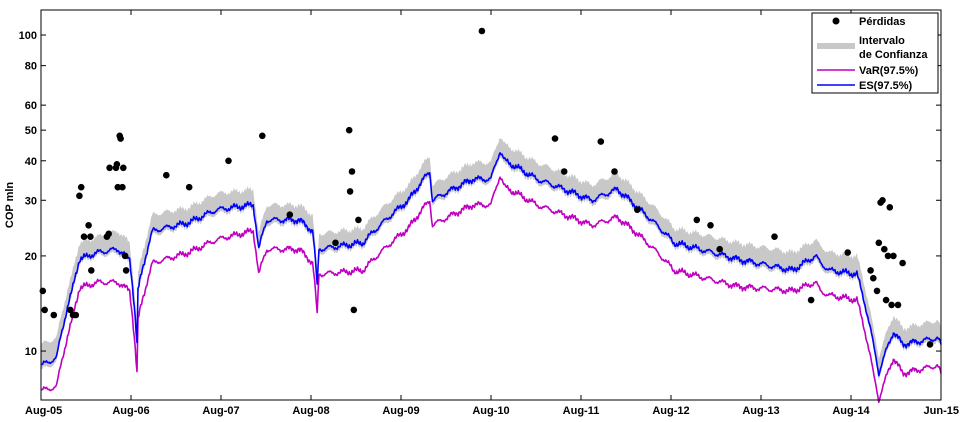 This screenshot has height=422, width=965. Describe the element at coordinates (490, 411) in the screenshot. I see `x-tick-label: Aug-10` at that location.